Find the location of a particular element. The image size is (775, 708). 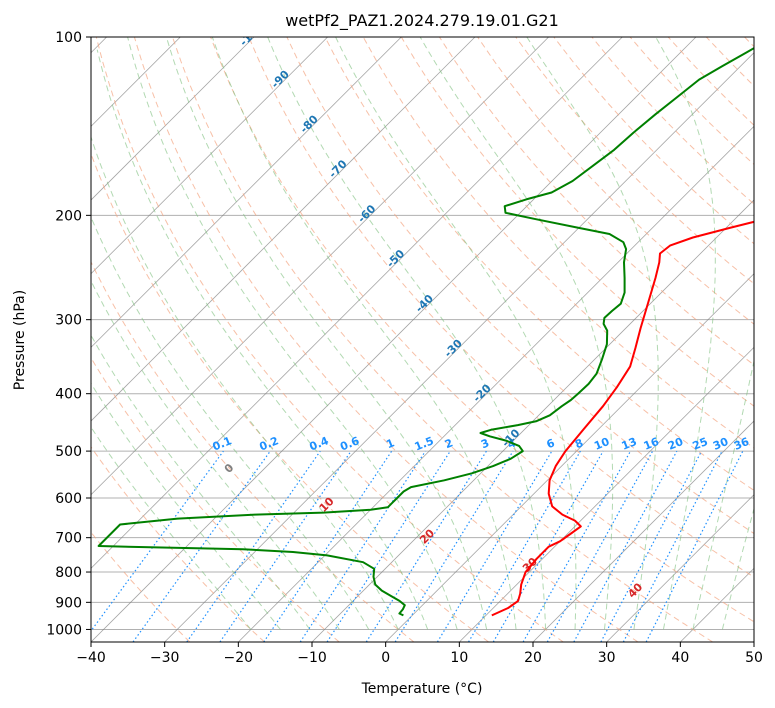

isotherm-label: -50 is located at coordinates (395, 258).